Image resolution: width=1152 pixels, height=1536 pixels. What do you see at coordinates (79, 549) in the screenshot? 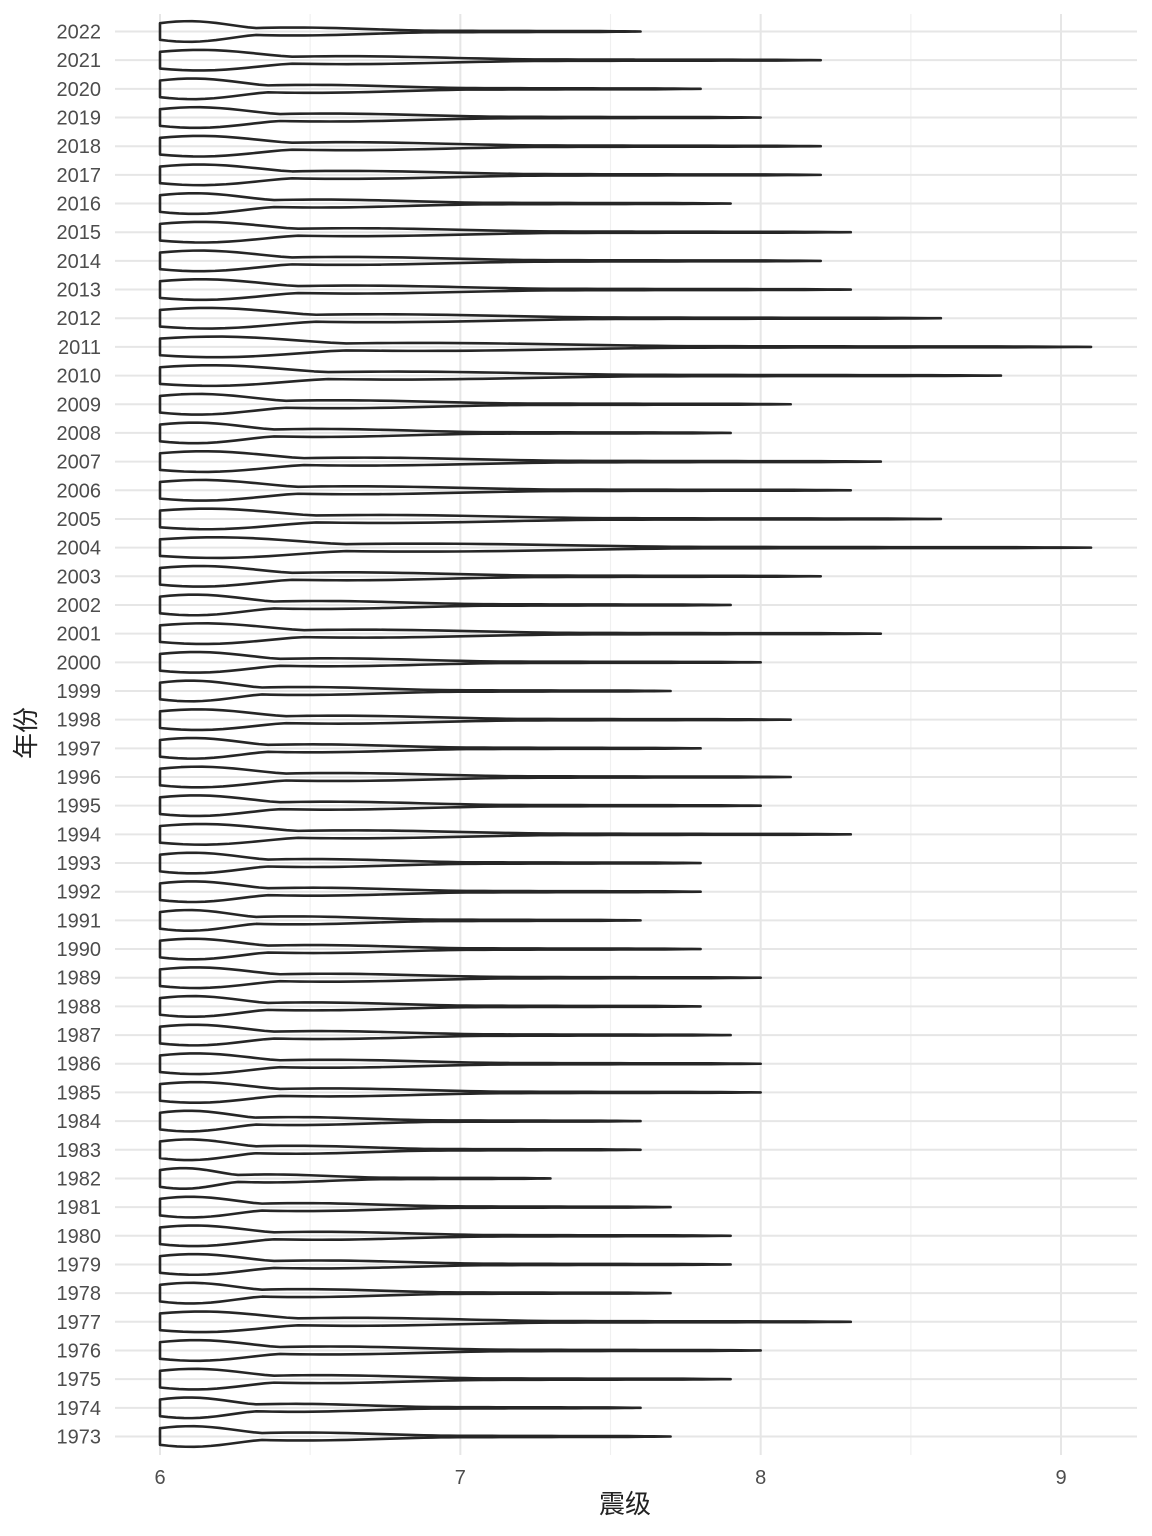
I see `y-tick-label: 2004` at bounding box center [79, 549].